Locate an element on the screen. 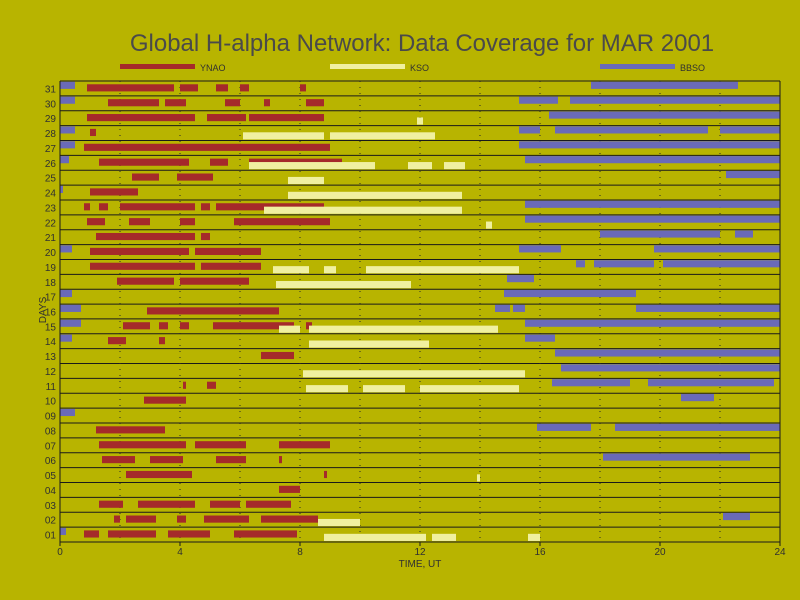  y-tick-label: 25 is located at coordinates (51, 179).